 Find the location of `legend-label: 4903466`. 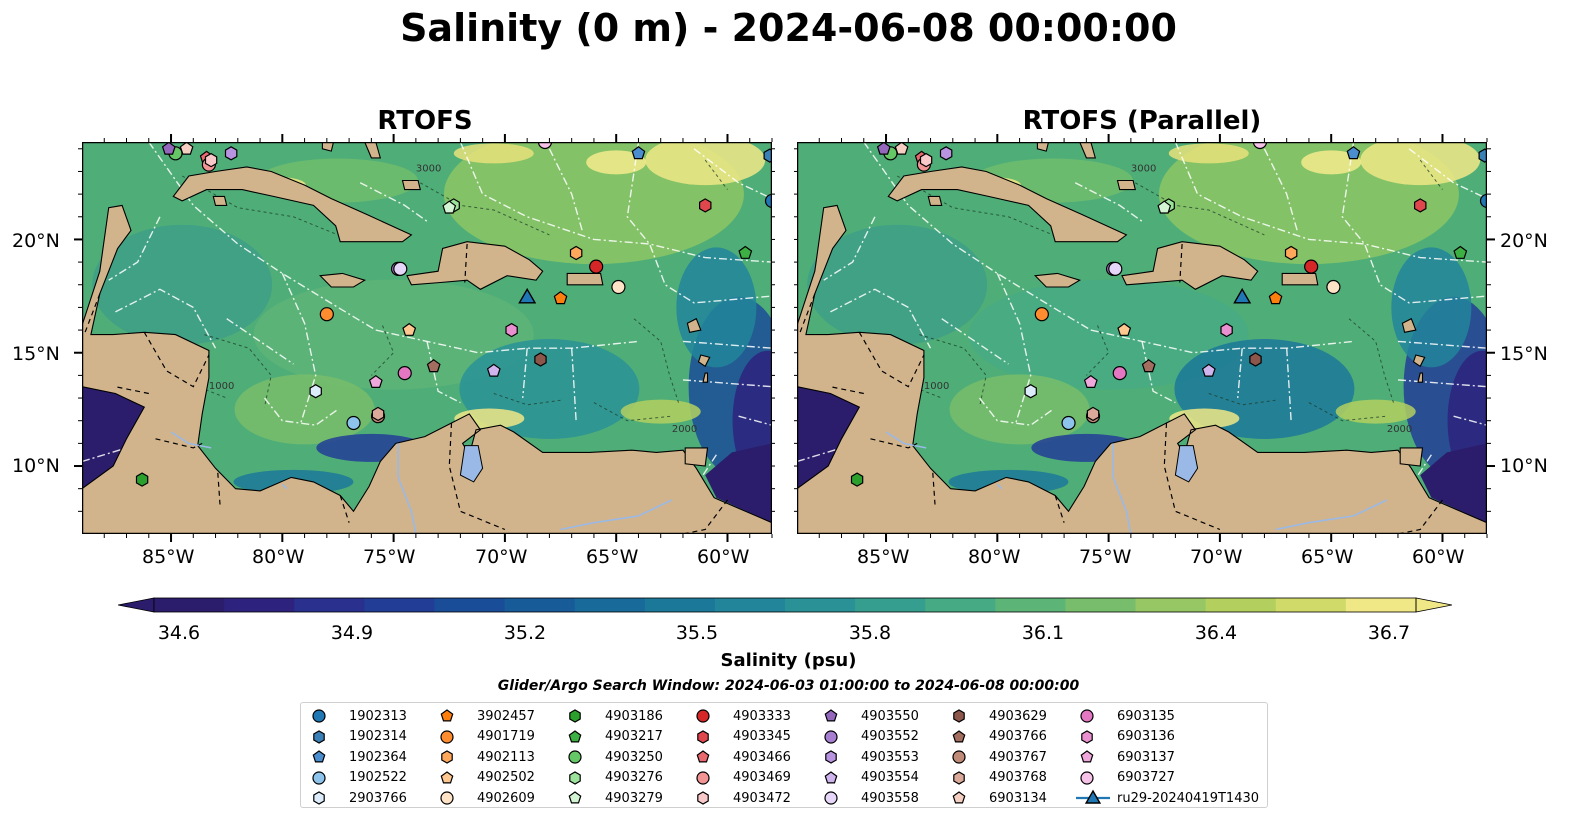

legend-label: 4903466 is located at coordinates (762, 757).